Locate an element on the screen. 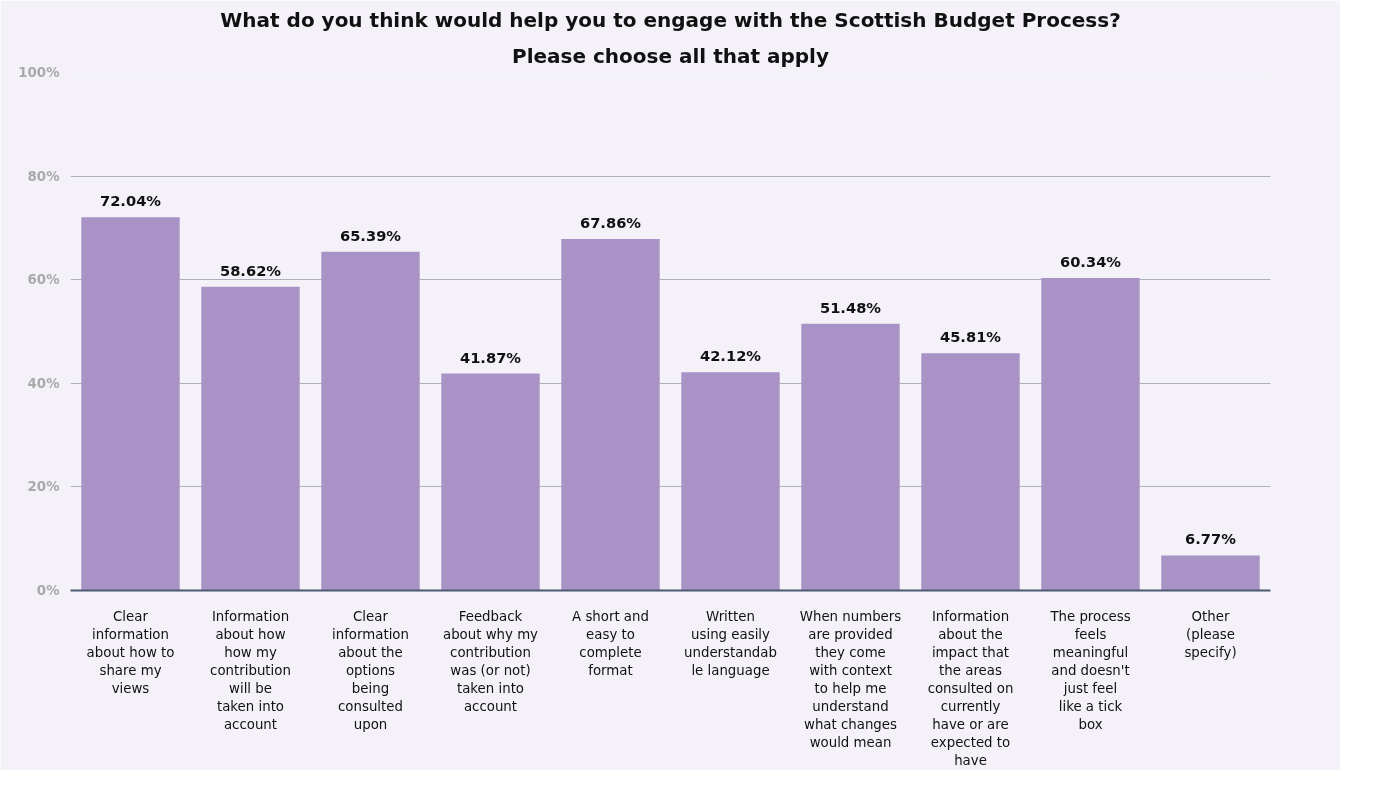 The width and height of the screenshot is (1373, 795). x-tick-label: Clear information about the options being consulted upon is located at coordinates (370, 670).